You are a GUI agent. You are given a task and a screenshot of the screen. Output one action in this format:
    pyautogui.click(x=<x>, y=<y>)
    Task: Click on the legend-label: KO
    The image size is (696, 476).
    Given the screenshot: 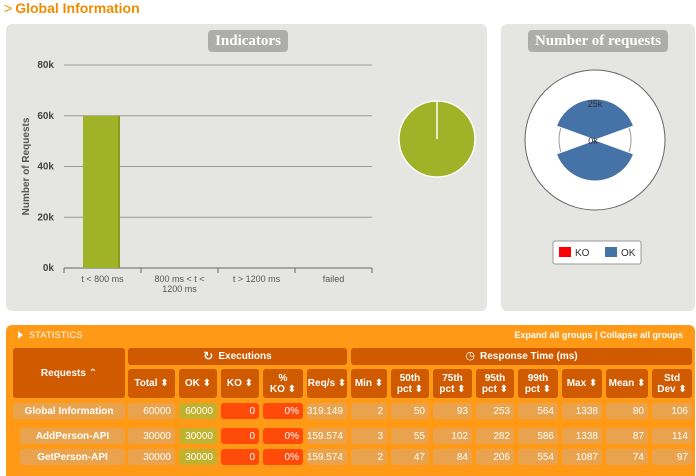 What is the action you would take?
    pyautogui.click(x=582, y=253)
    